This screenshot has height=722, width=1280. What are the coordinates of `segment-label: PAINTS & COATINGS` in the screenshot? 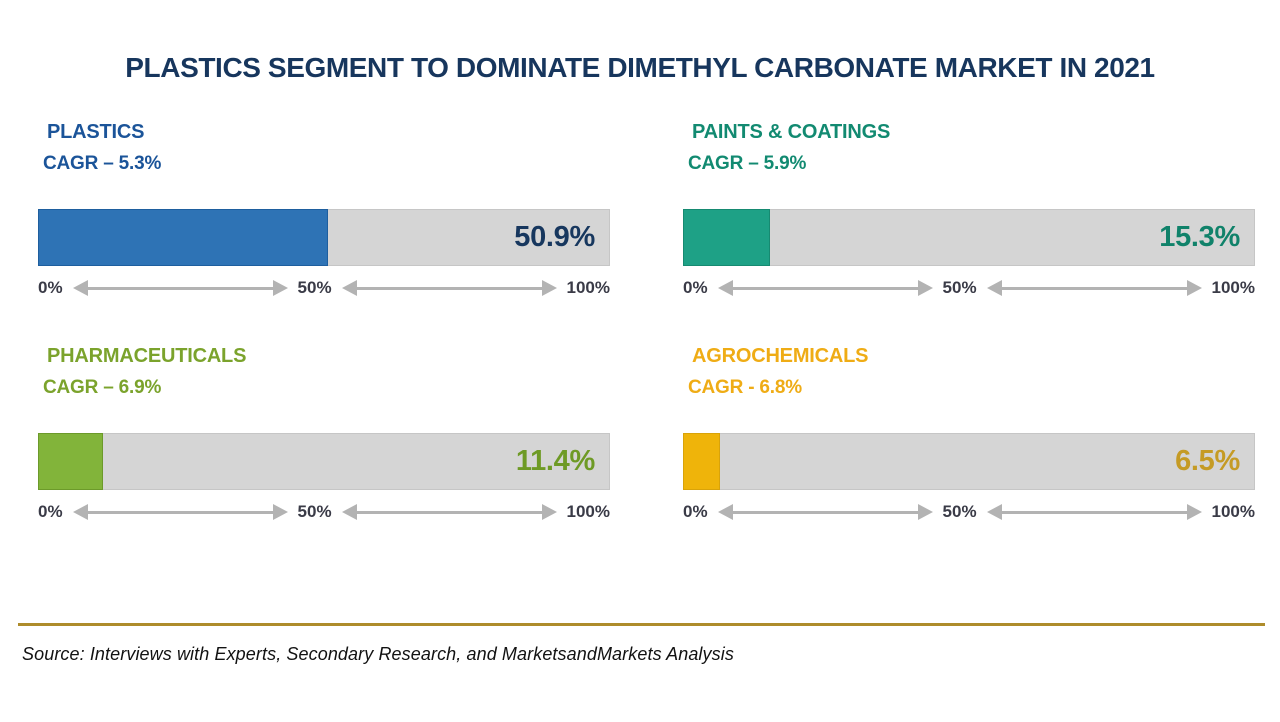 It's located at (791, 132).